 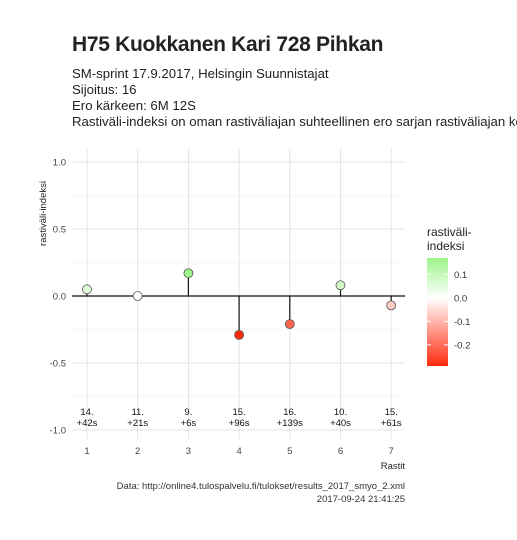 I want to click on legend-tick-label: 0.1, so click(x=460, y=275).